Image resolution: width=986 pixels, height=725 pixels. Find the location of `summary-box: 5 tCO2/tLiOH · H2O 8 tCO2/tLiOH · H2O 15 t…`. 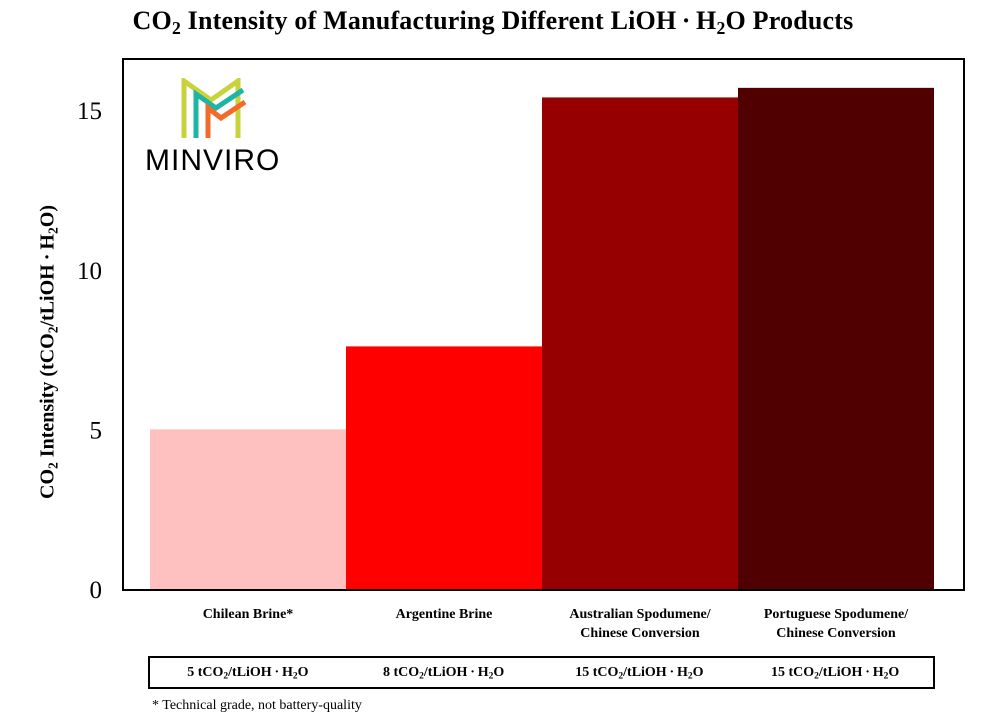

summary-box: 5 tCO2/tLiOH · H2O 8 tCO2/tLiOH · H2O 15 t… is located at coordinates (541, 672).